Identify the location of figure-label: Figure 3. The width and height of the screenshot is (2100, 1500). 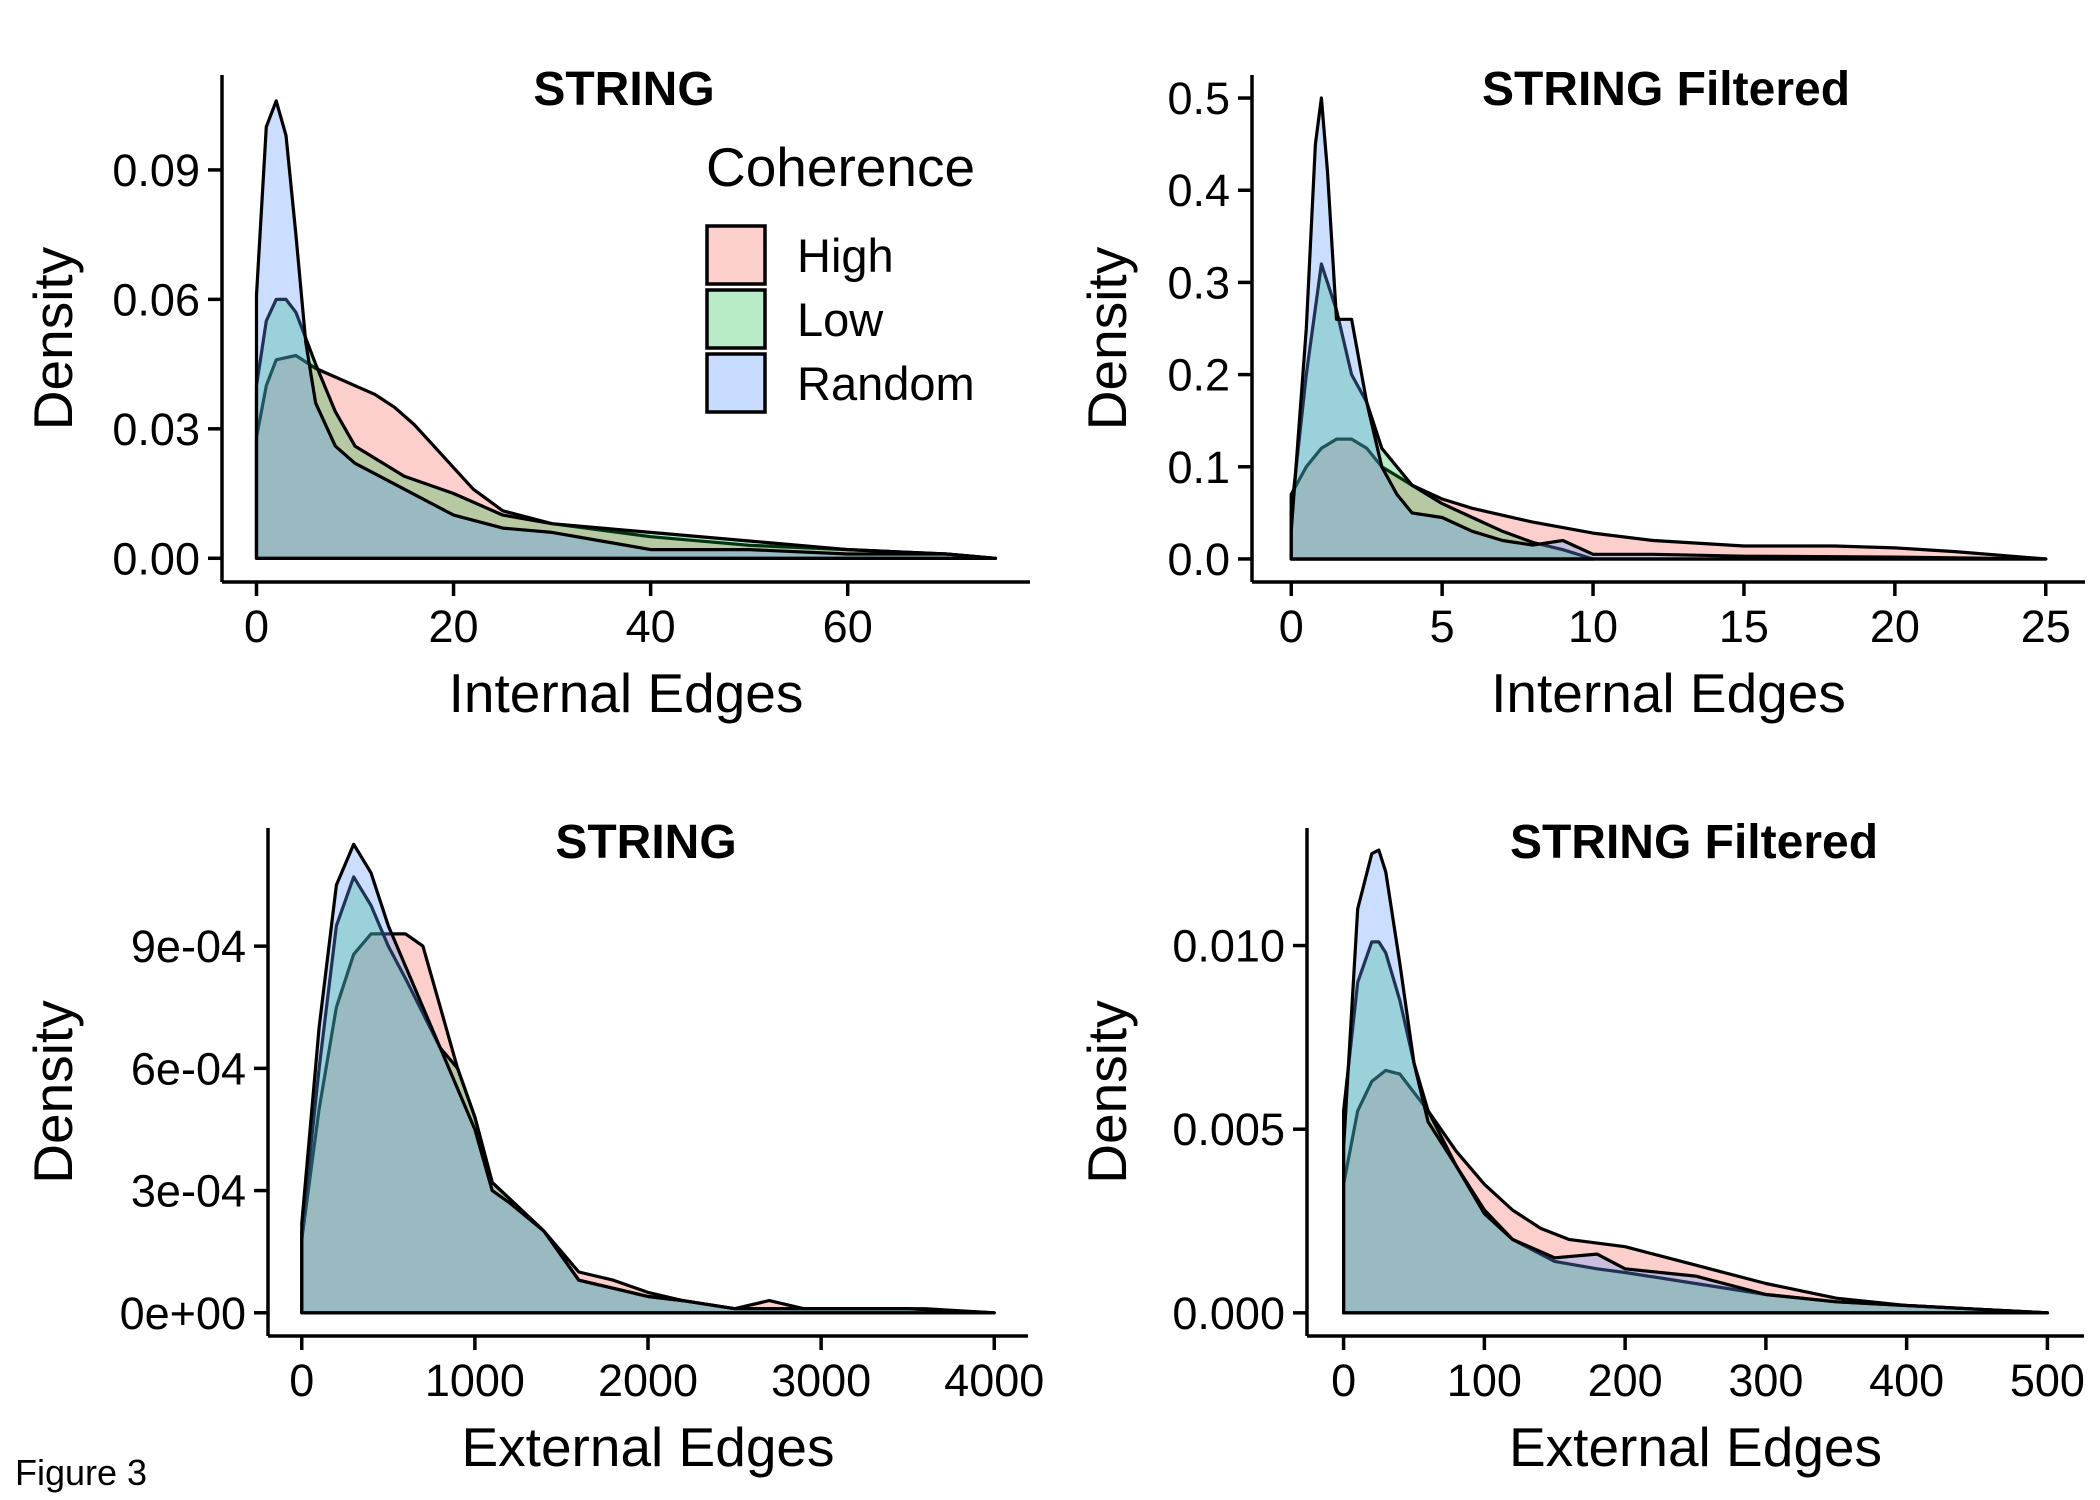
(81, 1472).